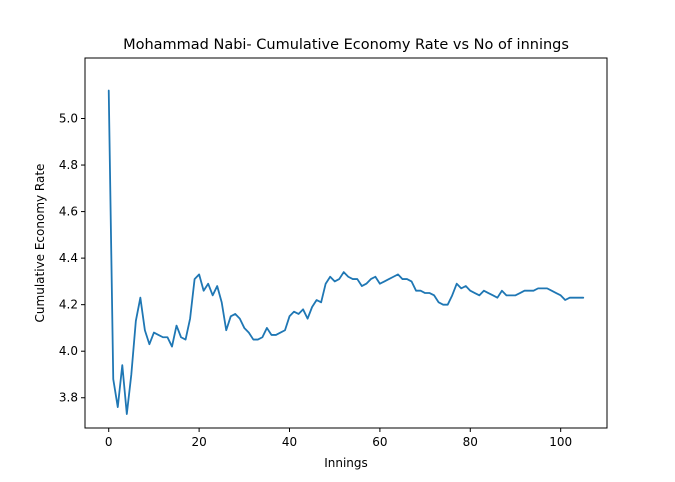  What do you see at coordinates (68, 258) in the screenshot?
I see `y-tick-label: 4.4` at bounding box center [68, 258].